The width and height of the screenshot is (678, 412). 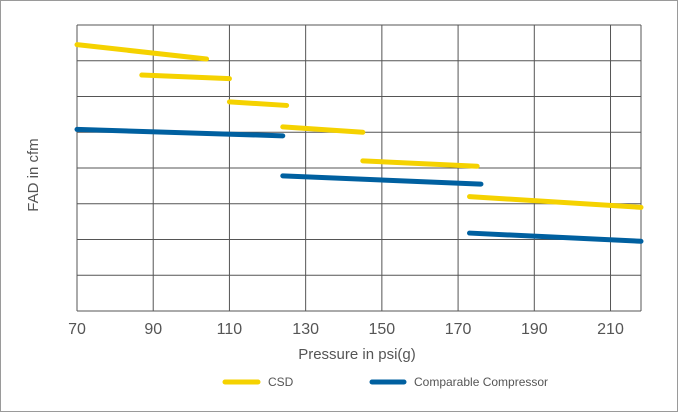 I want to click on x-tick-label: 90, so click(x=153, y=329).